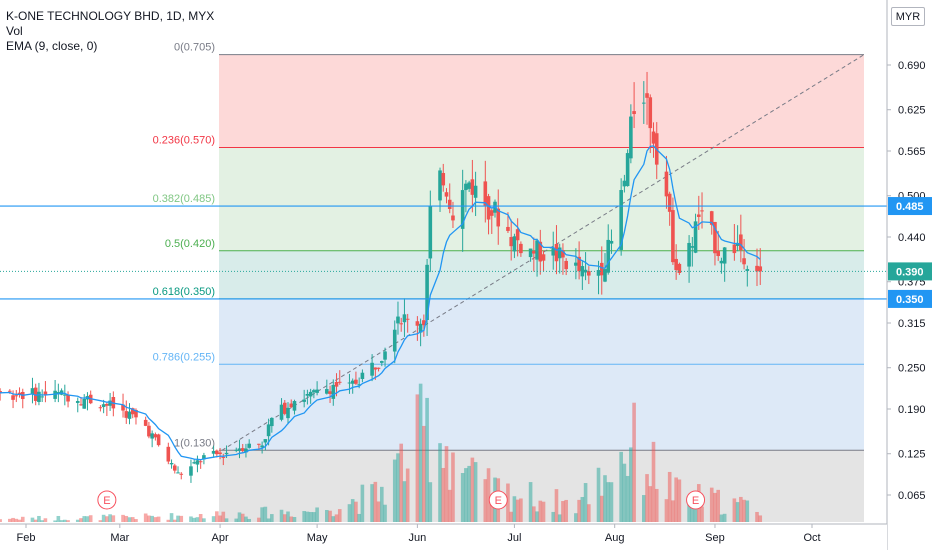  What do you see at coordinates (910, 271) in the screenshot?
I see `price-tag-box` at bounding box center [910, 271].